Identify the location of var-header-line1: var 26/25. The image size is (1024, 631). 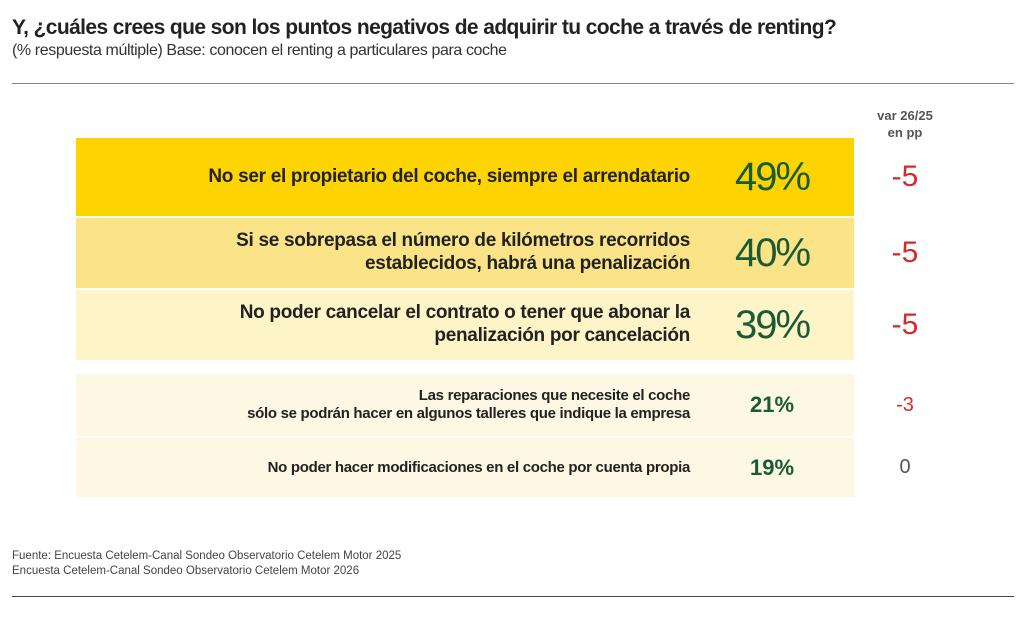
(905, 115).